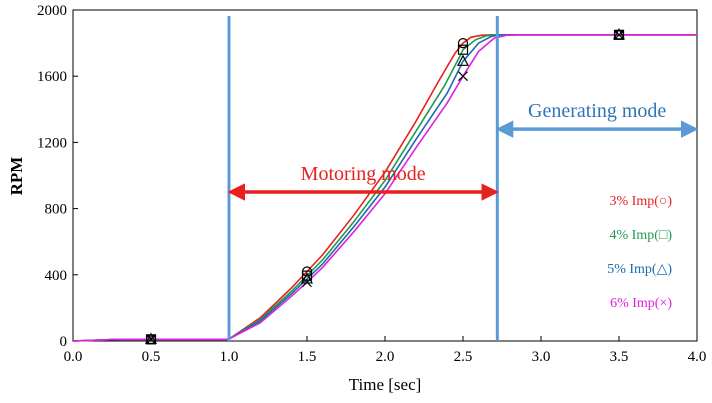 The image size is (712, 403). I want to click on x-tick-label: 2.0, so click(385, 357).